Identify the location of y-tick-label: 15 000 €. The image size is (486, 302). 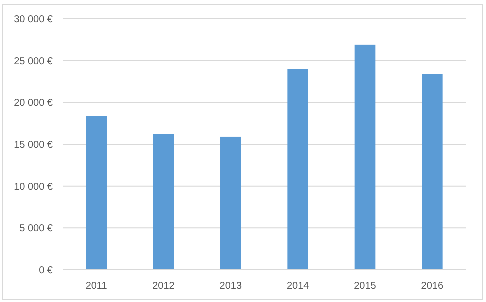
(34, 145).